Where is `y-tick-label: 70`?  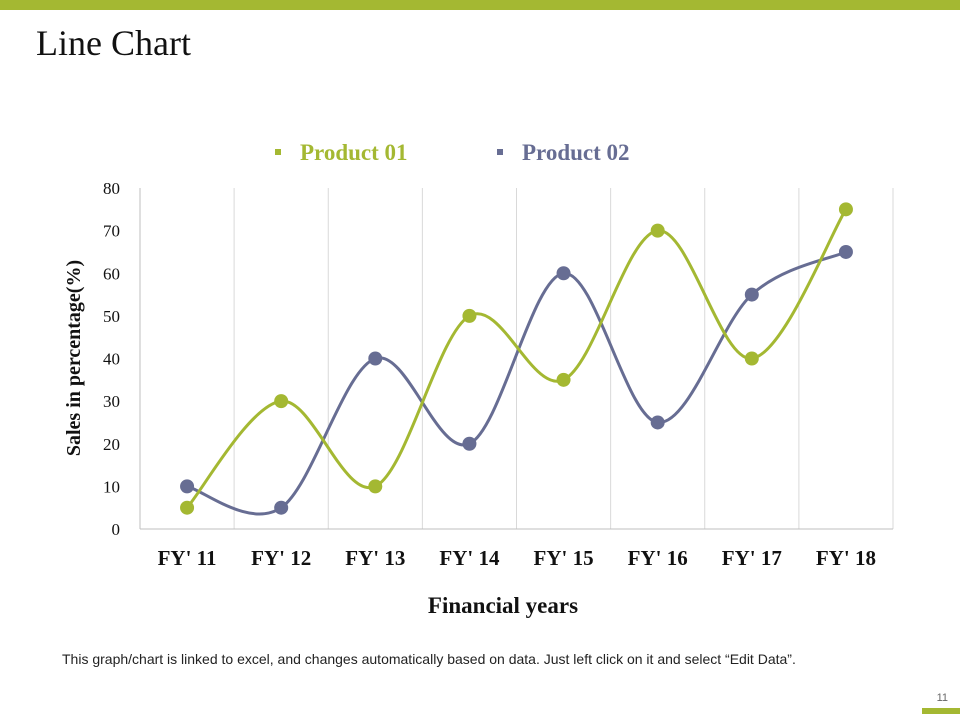 y-tick-label: 70 is located at coordinates (111, 231).